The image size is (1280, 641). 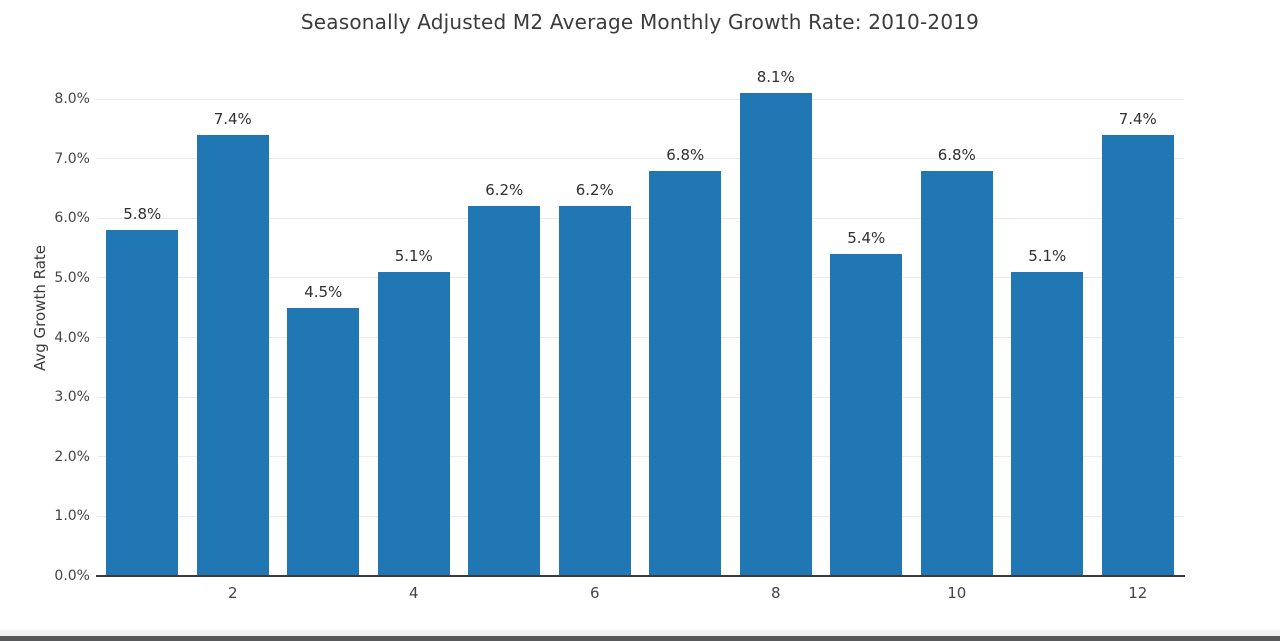 What do you see at coordinates (323, 291) in the screenshot?
I see `bar-value-label: 4.5%` at bounding box center [323, 291].